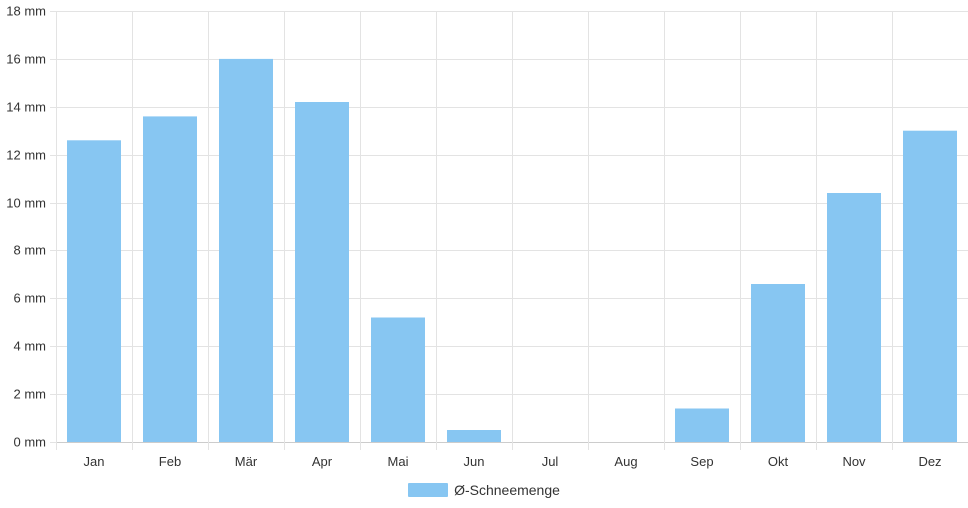  Describe the element at coordinates (474, 436) in the screenshot. I see `bar-jun` at that location.